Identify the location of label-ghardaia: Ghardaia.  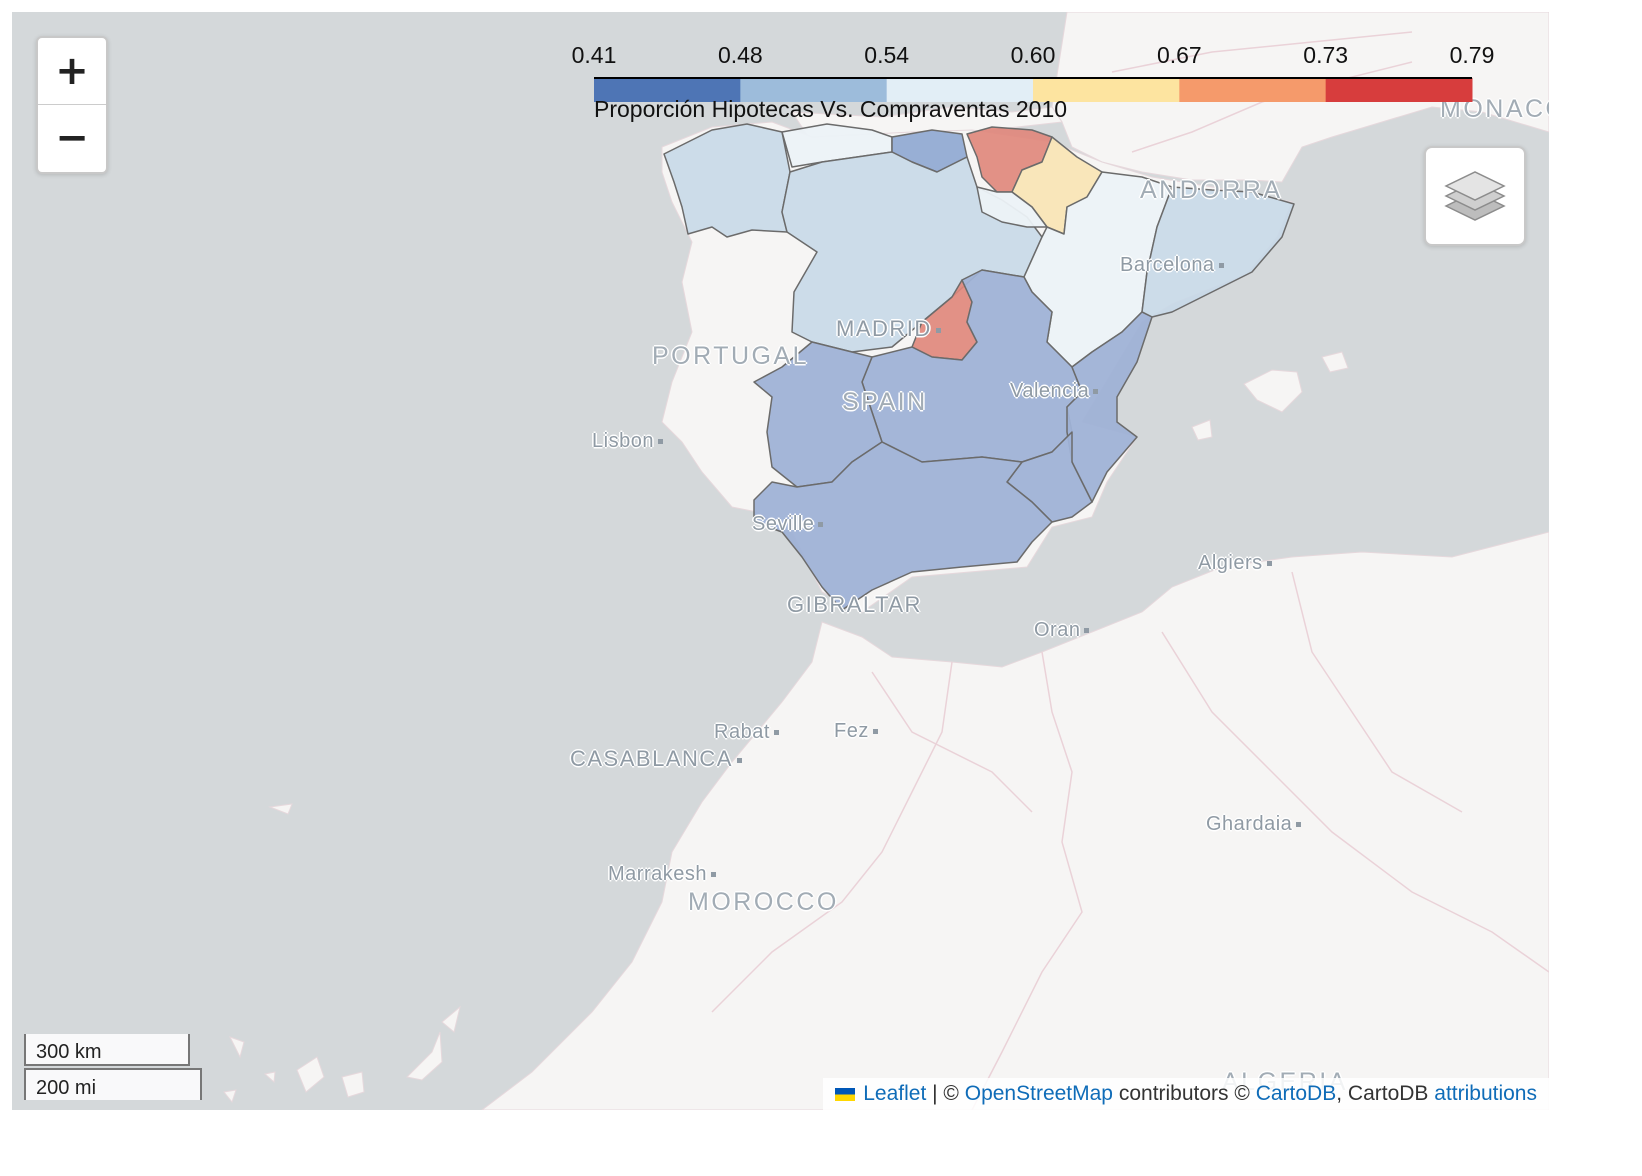
(1254, 824).